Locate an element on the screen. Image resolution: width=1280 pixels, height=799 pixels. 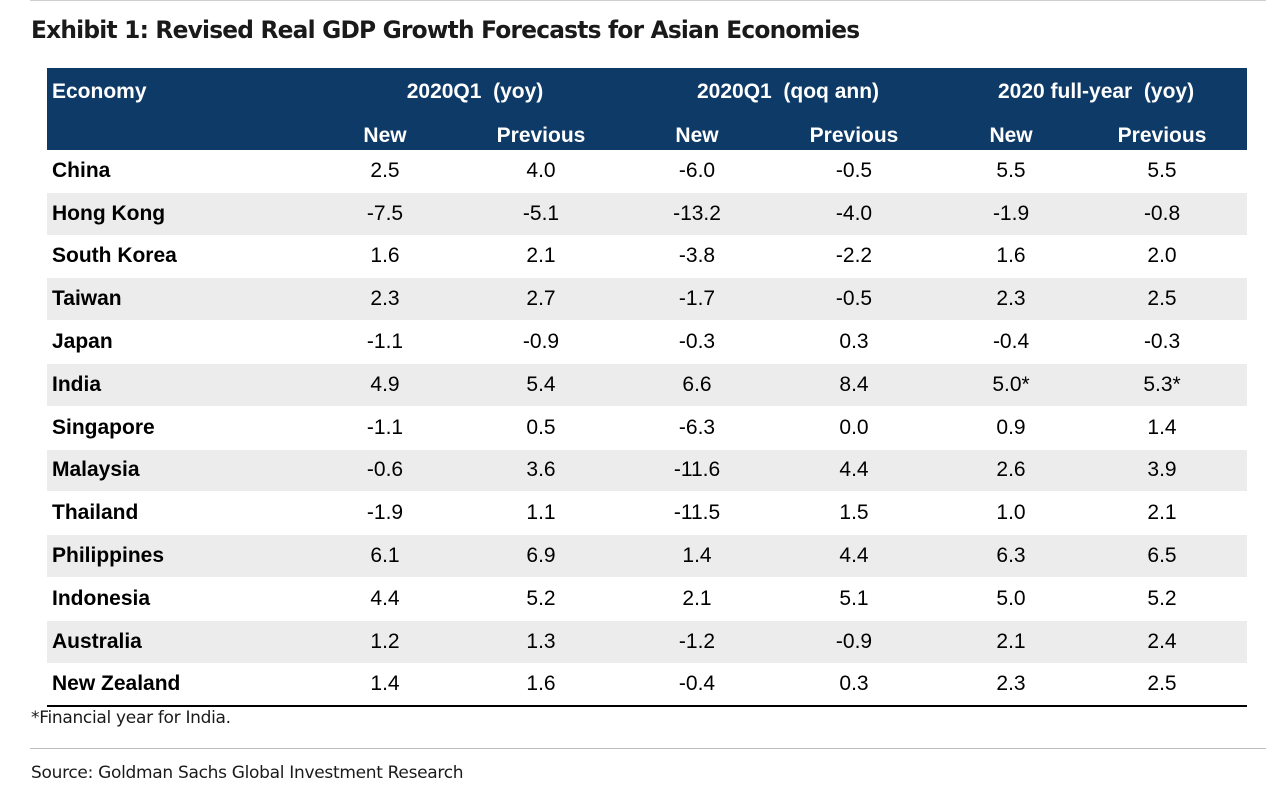
forecast-value: 1.5 is located at coordinates (854, 513).